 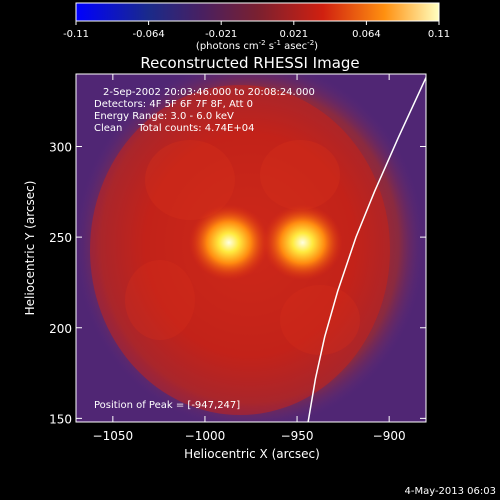 I want to click on x-tick-label: −1050, so click(x=113, y=436).